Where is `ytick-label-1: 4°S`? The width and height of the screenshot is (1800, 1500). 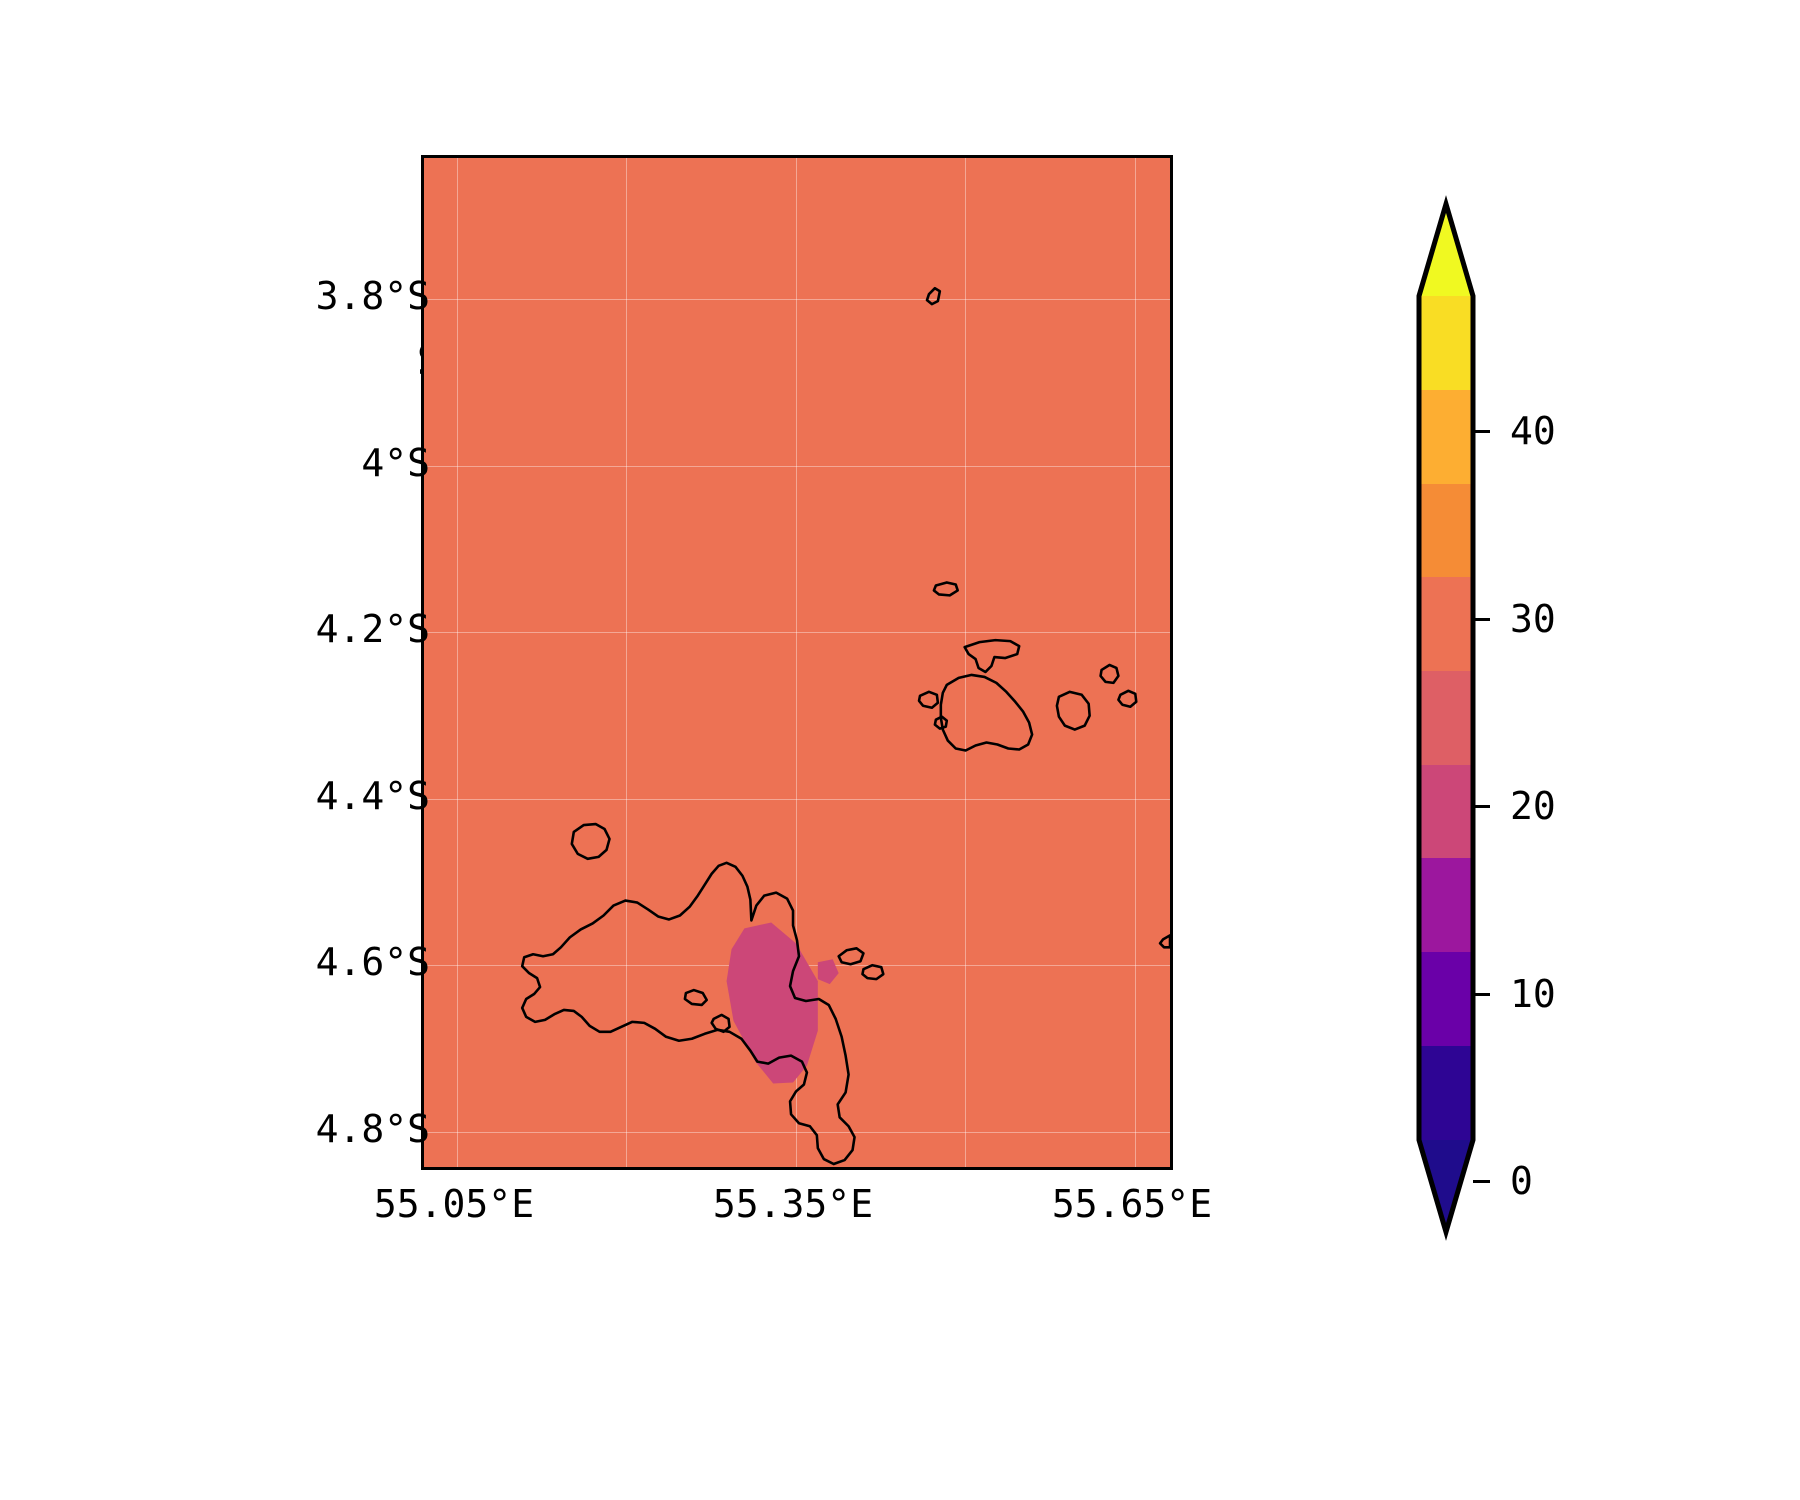 ytick-label-1: 4°S is located at coordinates (395, 463).